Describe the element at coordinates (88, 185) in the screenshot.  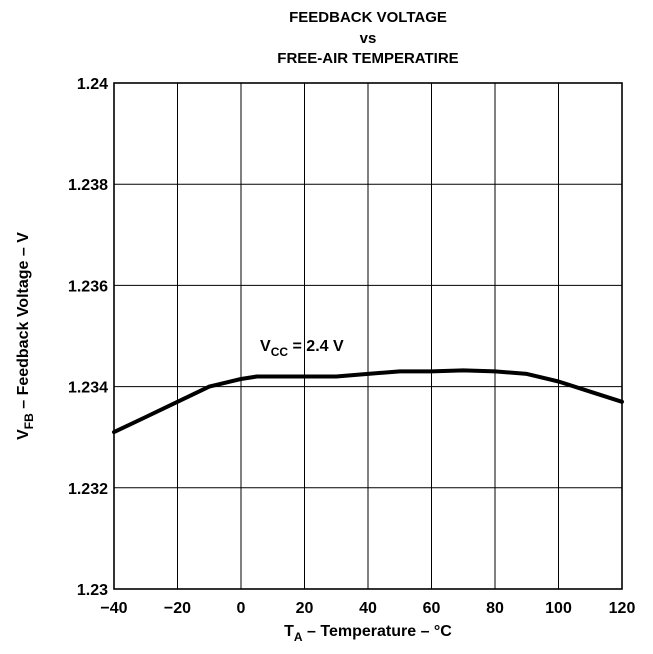
I see `y-tick-label: 1.238` at that location.